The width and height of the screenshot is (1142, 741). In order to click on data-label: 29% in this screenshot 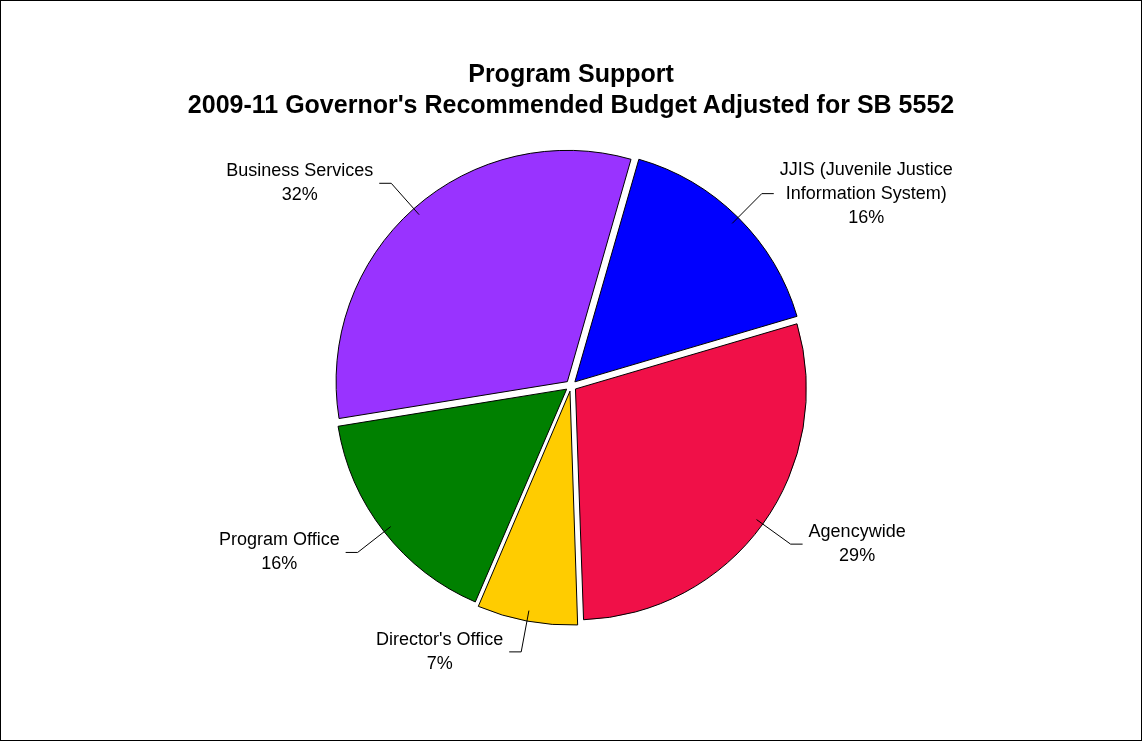, I will do `click(857, 555)`.